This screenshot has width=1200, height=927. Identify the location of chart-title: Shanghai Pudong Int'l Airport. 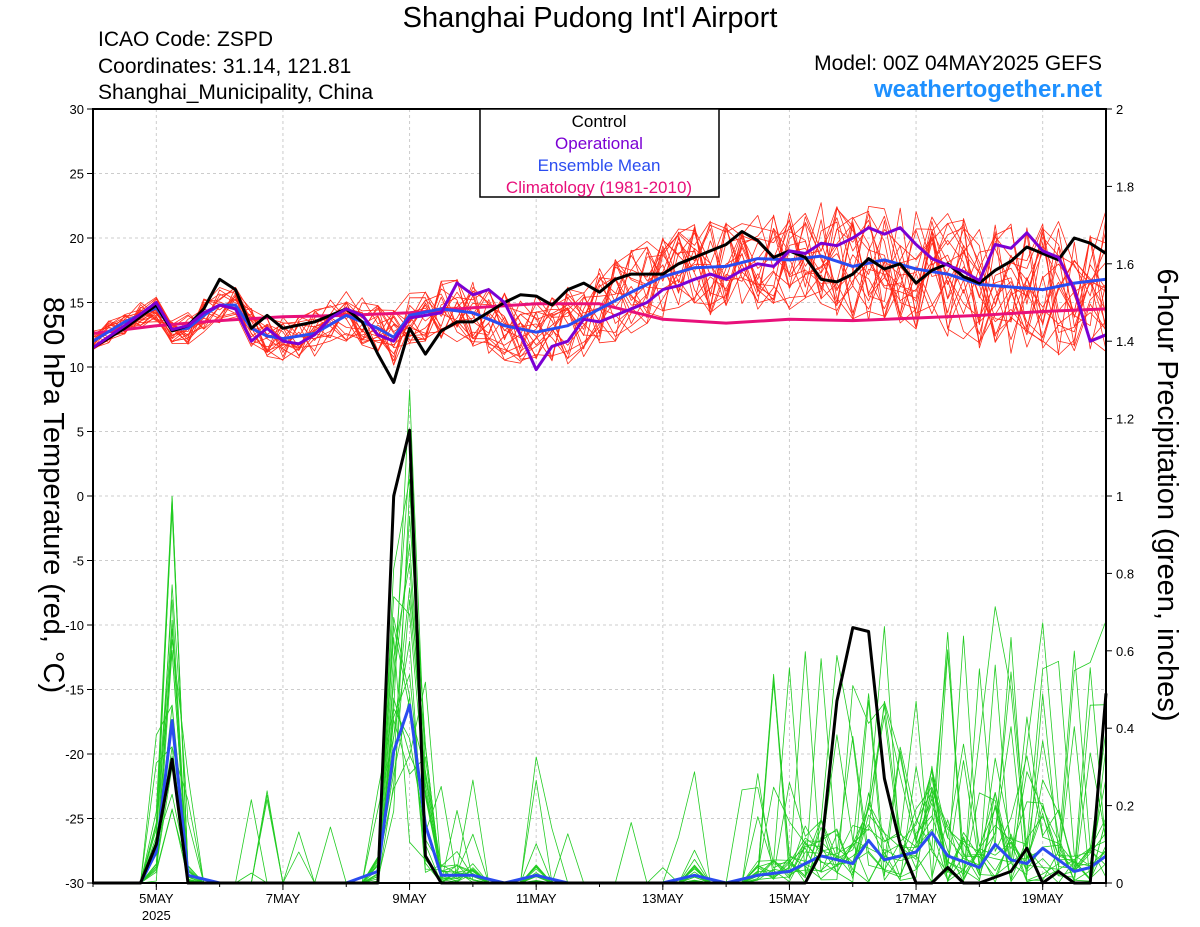
(590, 18).